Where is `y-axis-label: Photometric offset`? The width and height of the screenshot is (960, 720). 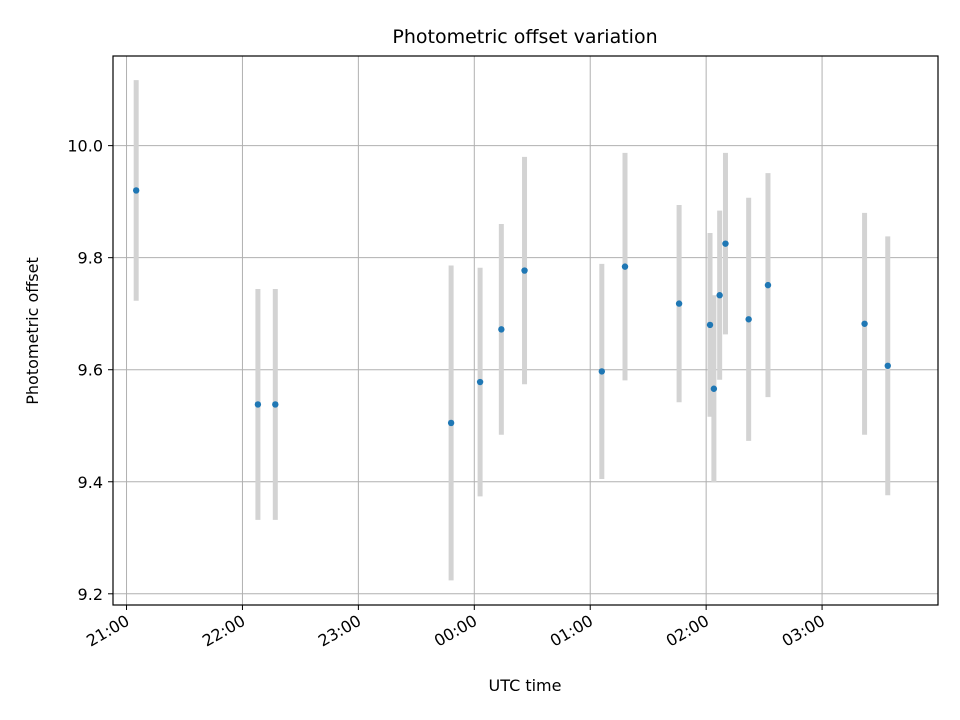 y-axis-label: Photometric offset is located at coordinates (32, 331).